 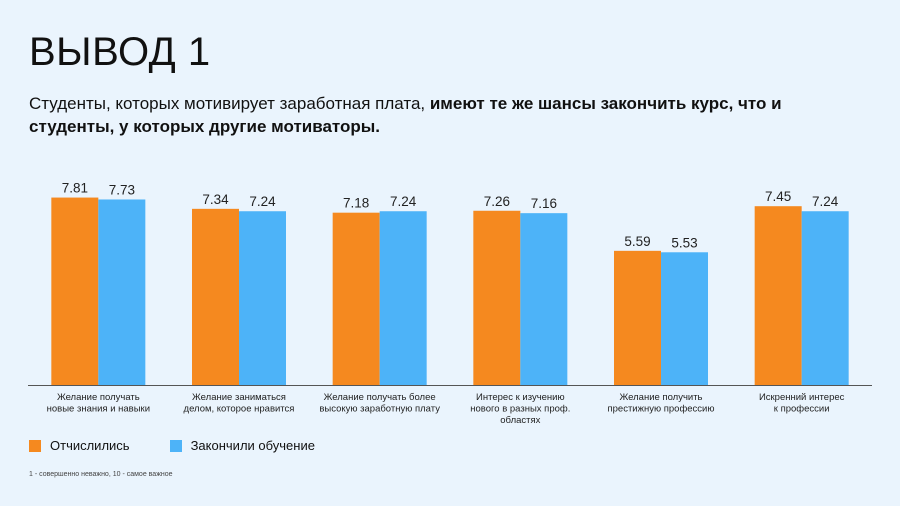 I want to click on category-label-5: Искренний интерес к профессии, so click(x=802, y=403).